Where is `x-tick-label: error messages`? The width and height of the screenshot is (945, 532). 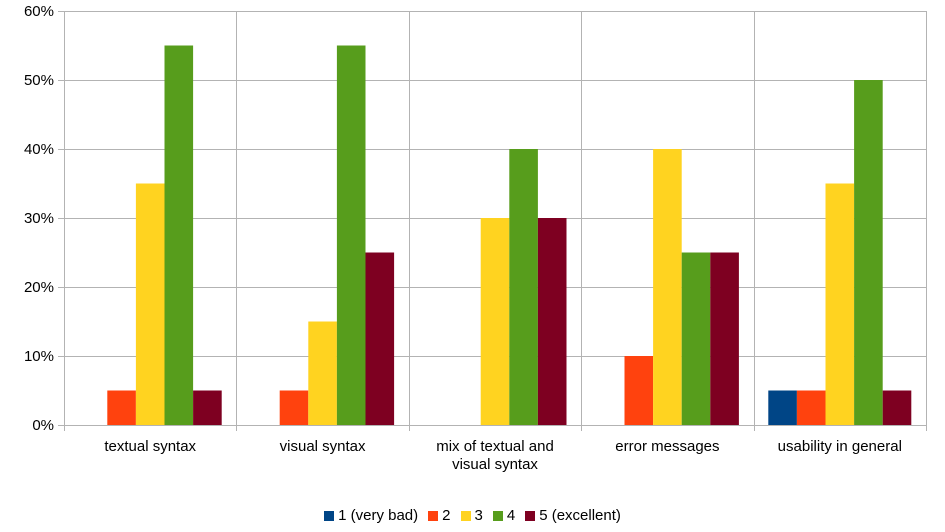 x-tick-label: error messages is located at coordinates (667, 446).